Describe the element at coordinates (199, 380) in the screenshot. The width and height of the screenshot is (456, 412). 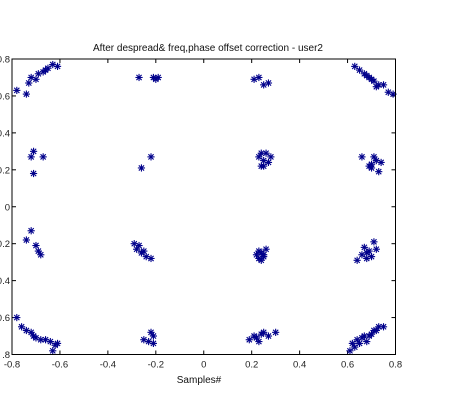
I see `x-axis-label: Samples#` at that location.